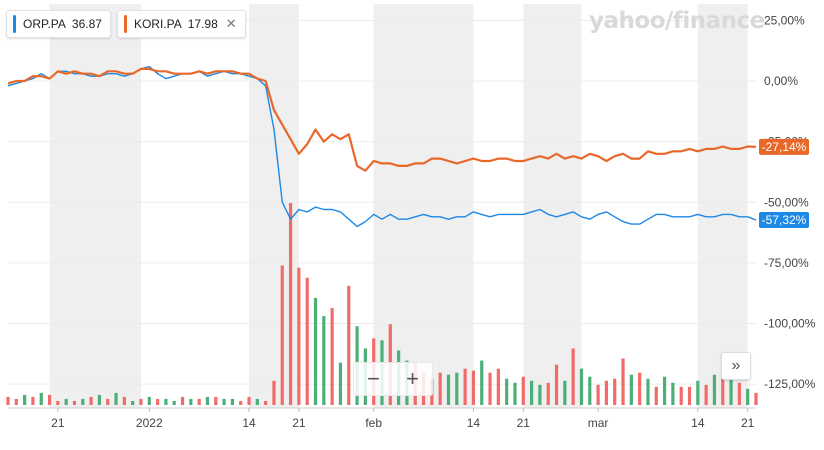 The height and width of the screenshot is (450, 824). I want to click on last-value-label: -57,32%, so click(784, 220).